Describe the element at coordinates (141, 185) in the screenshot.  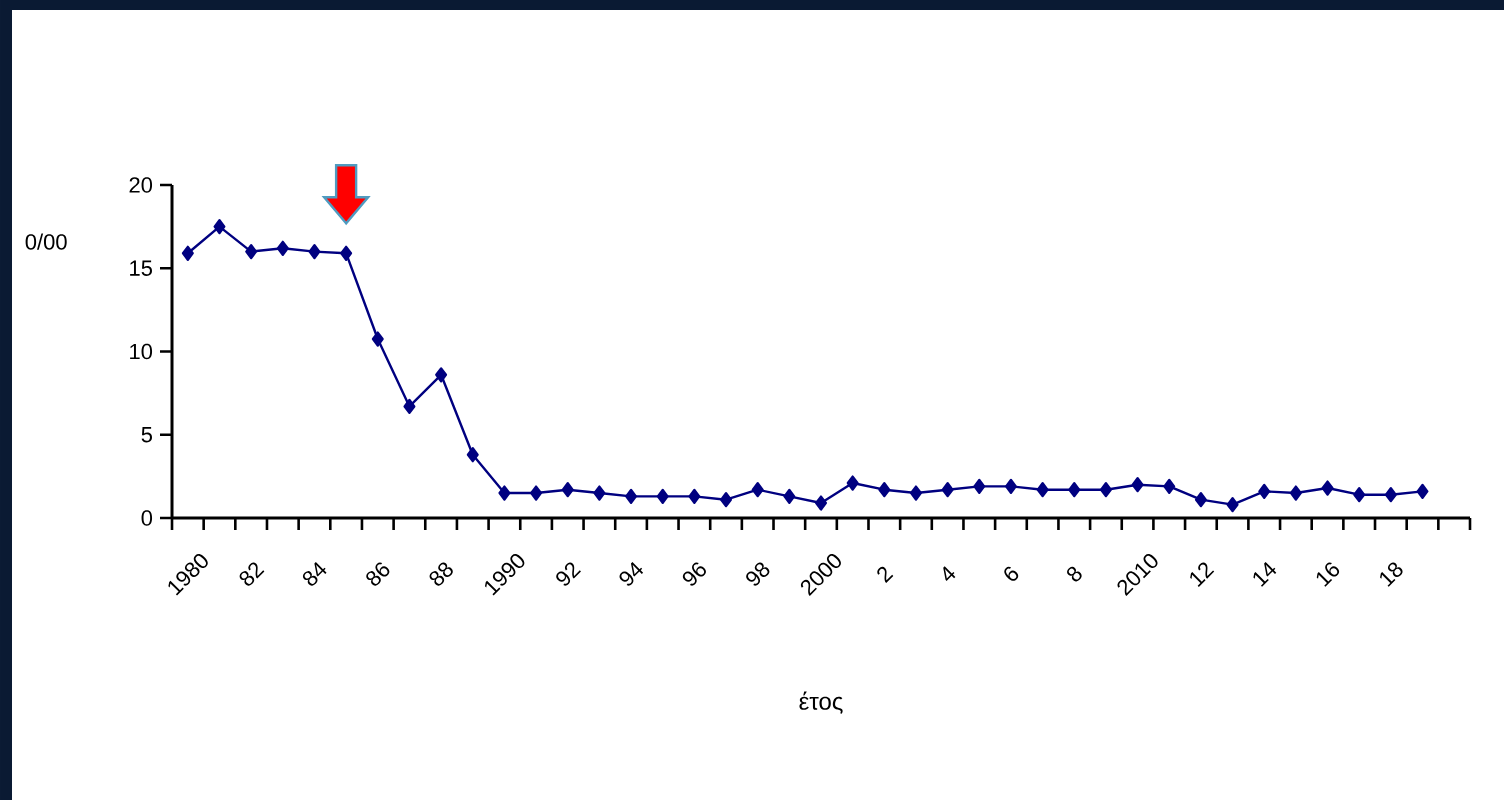
I see `y-tick-label: 20` at that location.